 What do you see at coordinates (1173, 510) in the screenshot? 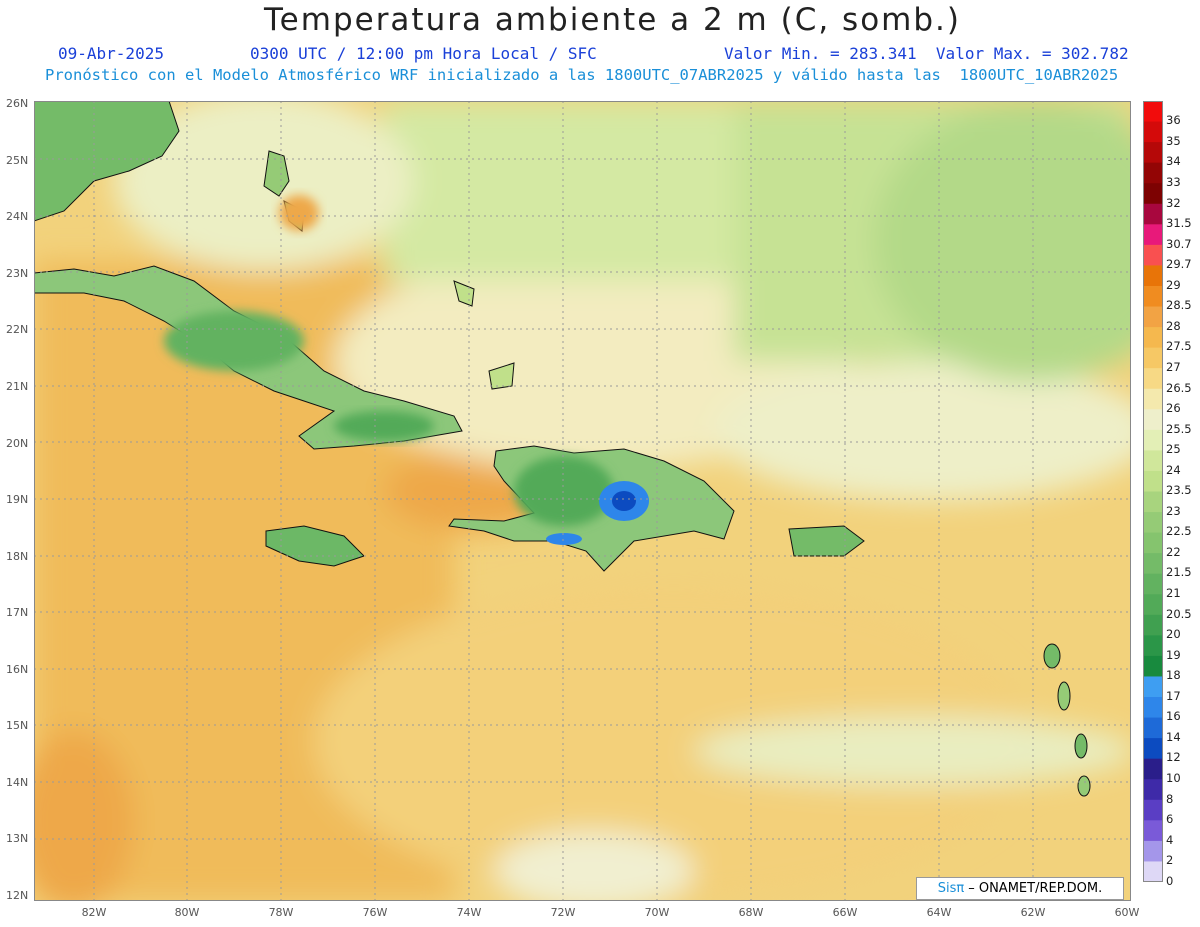
I see `colorbar-label: 23` at bounding box center [1173, 510].